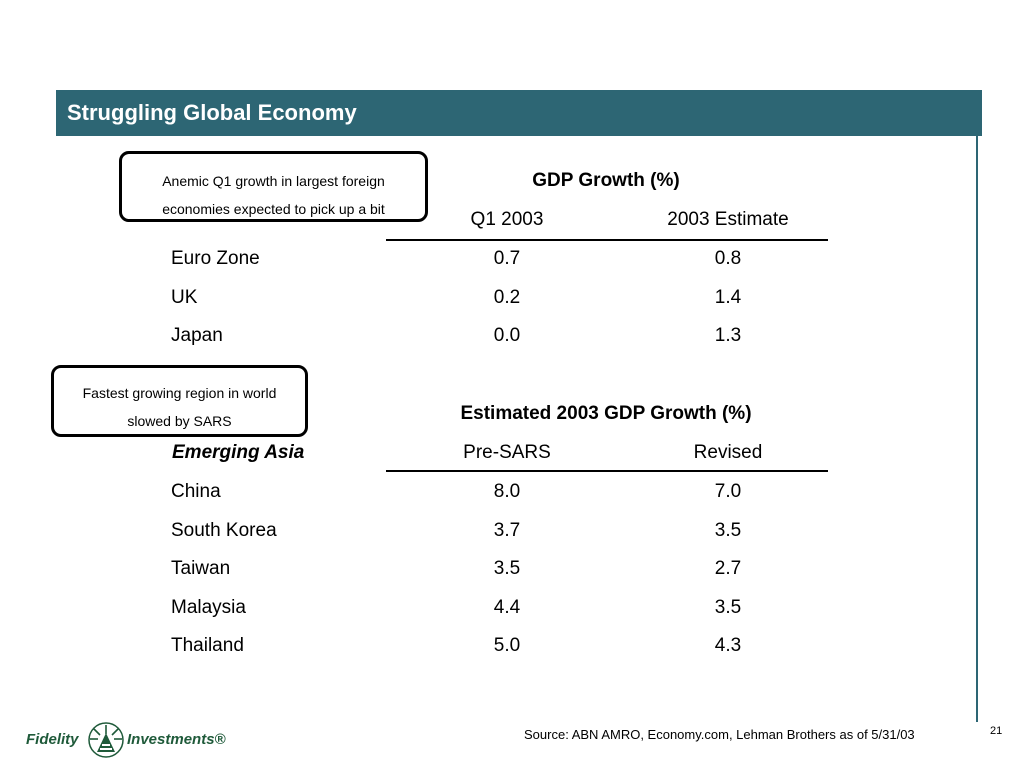 The image size is (1024, 768). What do you see at coordinates (215, 258) in the screenshot?
I see `table1-row-label: Euro Zone` at bounding box center [215, 258].